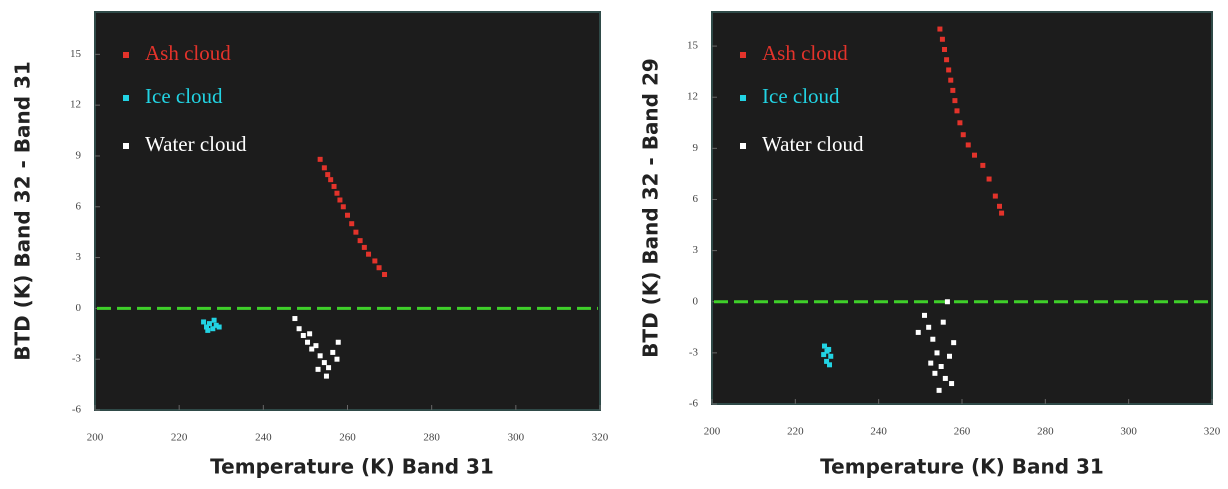 This screenshot has height=489, width=1228. I want to click on x-tick-label: 260, so click(347, 438).